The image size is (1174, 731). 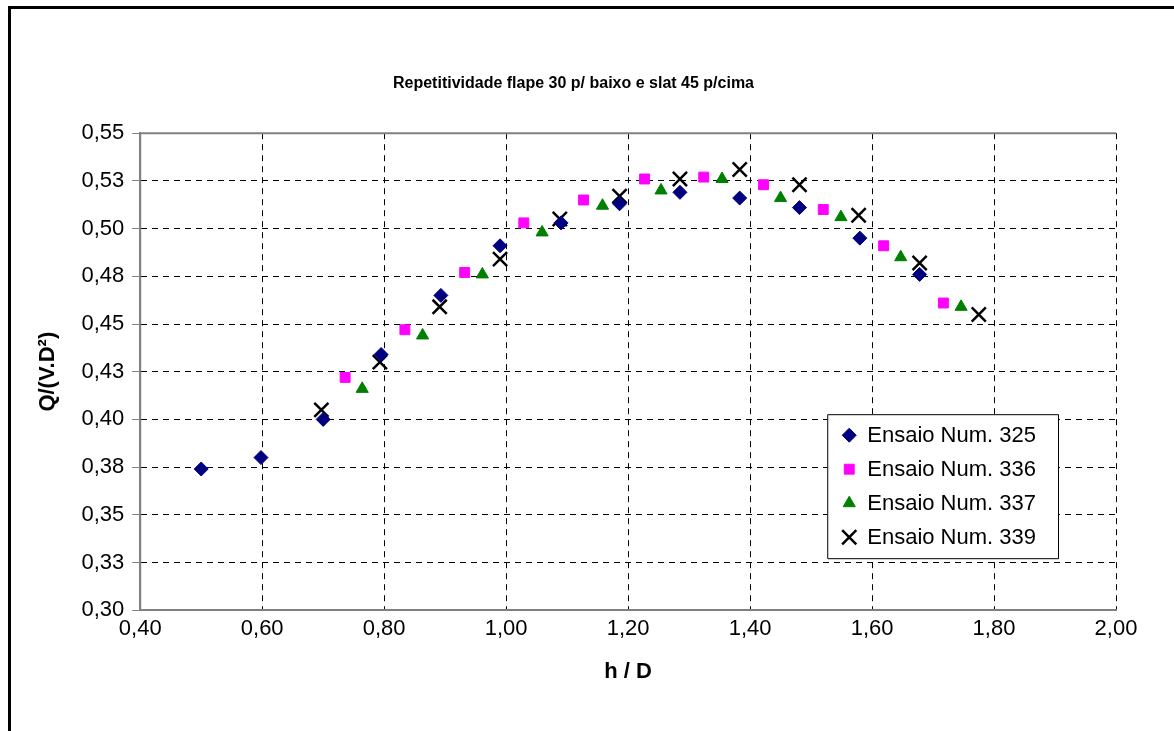 I want to click on legend-label: Ensaio Num. 336, so click(x=952, y=469).